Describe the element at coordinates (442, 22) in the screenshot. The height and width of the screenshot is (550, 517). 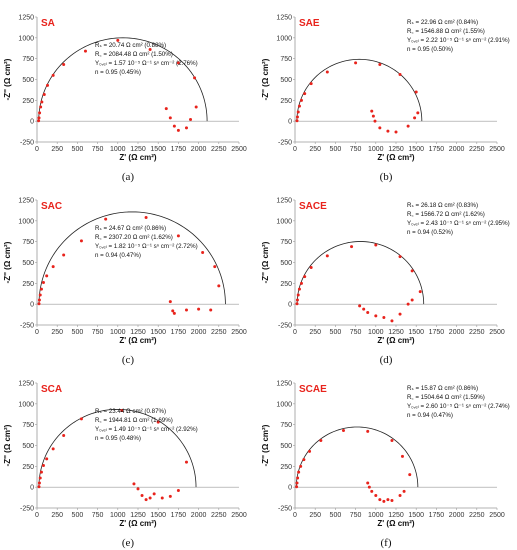
I see `fit-parameter-text: Rₛ = 22.96 Ω cm² (0.84%)` at that location.